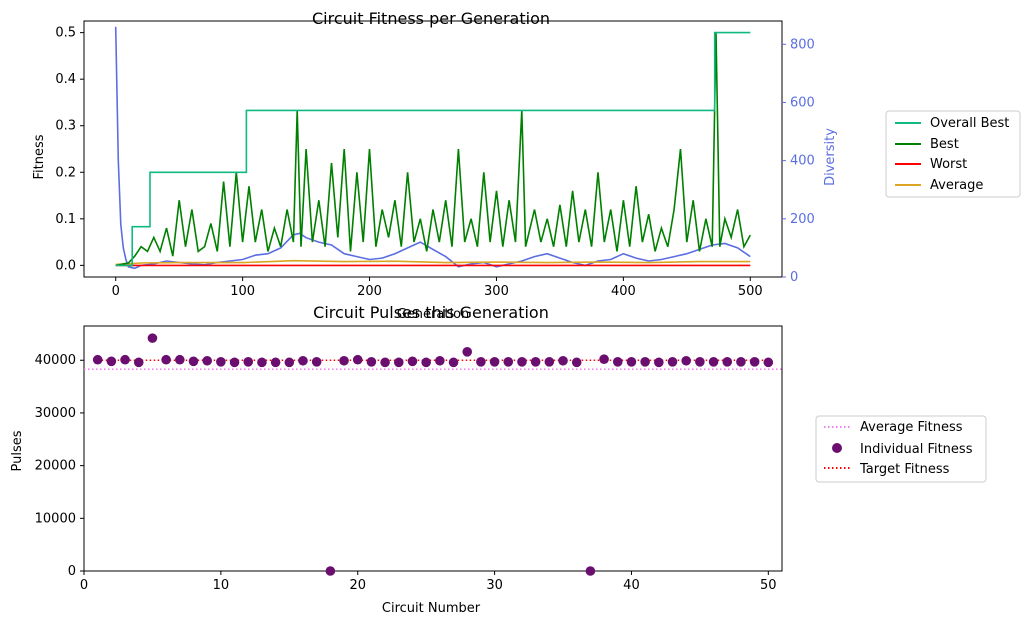  I want to click on legend-average-label: Average, so click(956, 185).